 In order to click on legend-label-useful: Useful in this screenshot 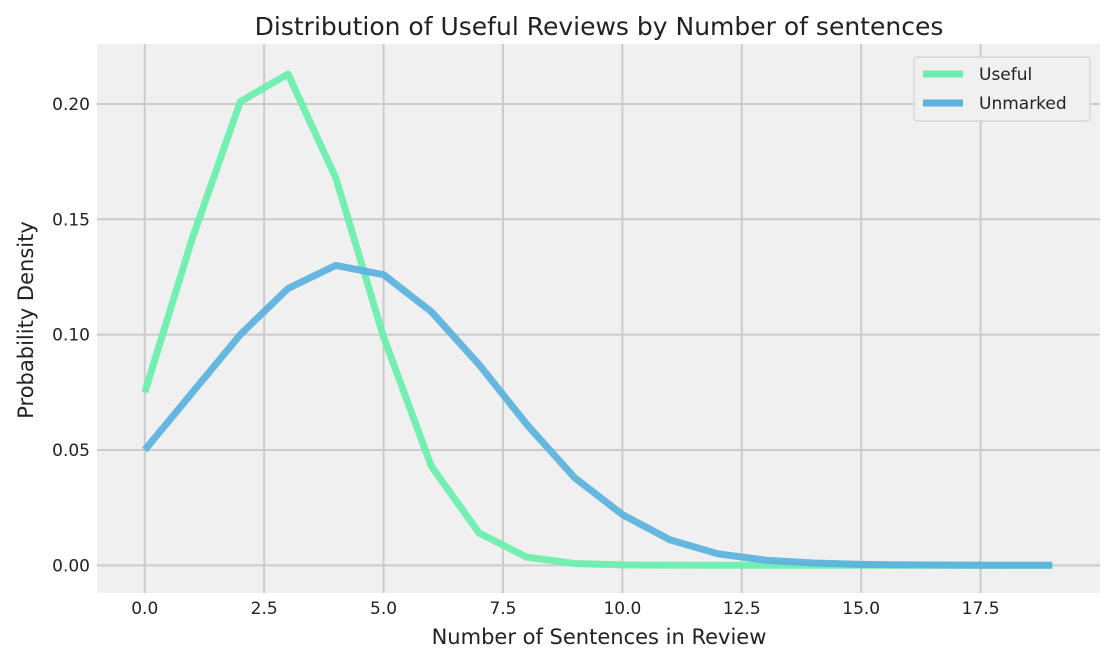, I will do `click(1005, 75)`.